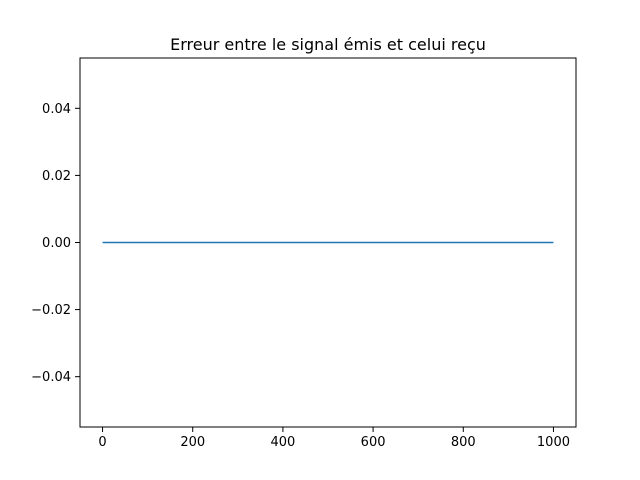 Image resolution: width=640 pixels, height=480 pixels. What do you see at coordinates (463, 442) in the screenshot?
I see `x-tick-label: 800` at bounding box center [463, 442].